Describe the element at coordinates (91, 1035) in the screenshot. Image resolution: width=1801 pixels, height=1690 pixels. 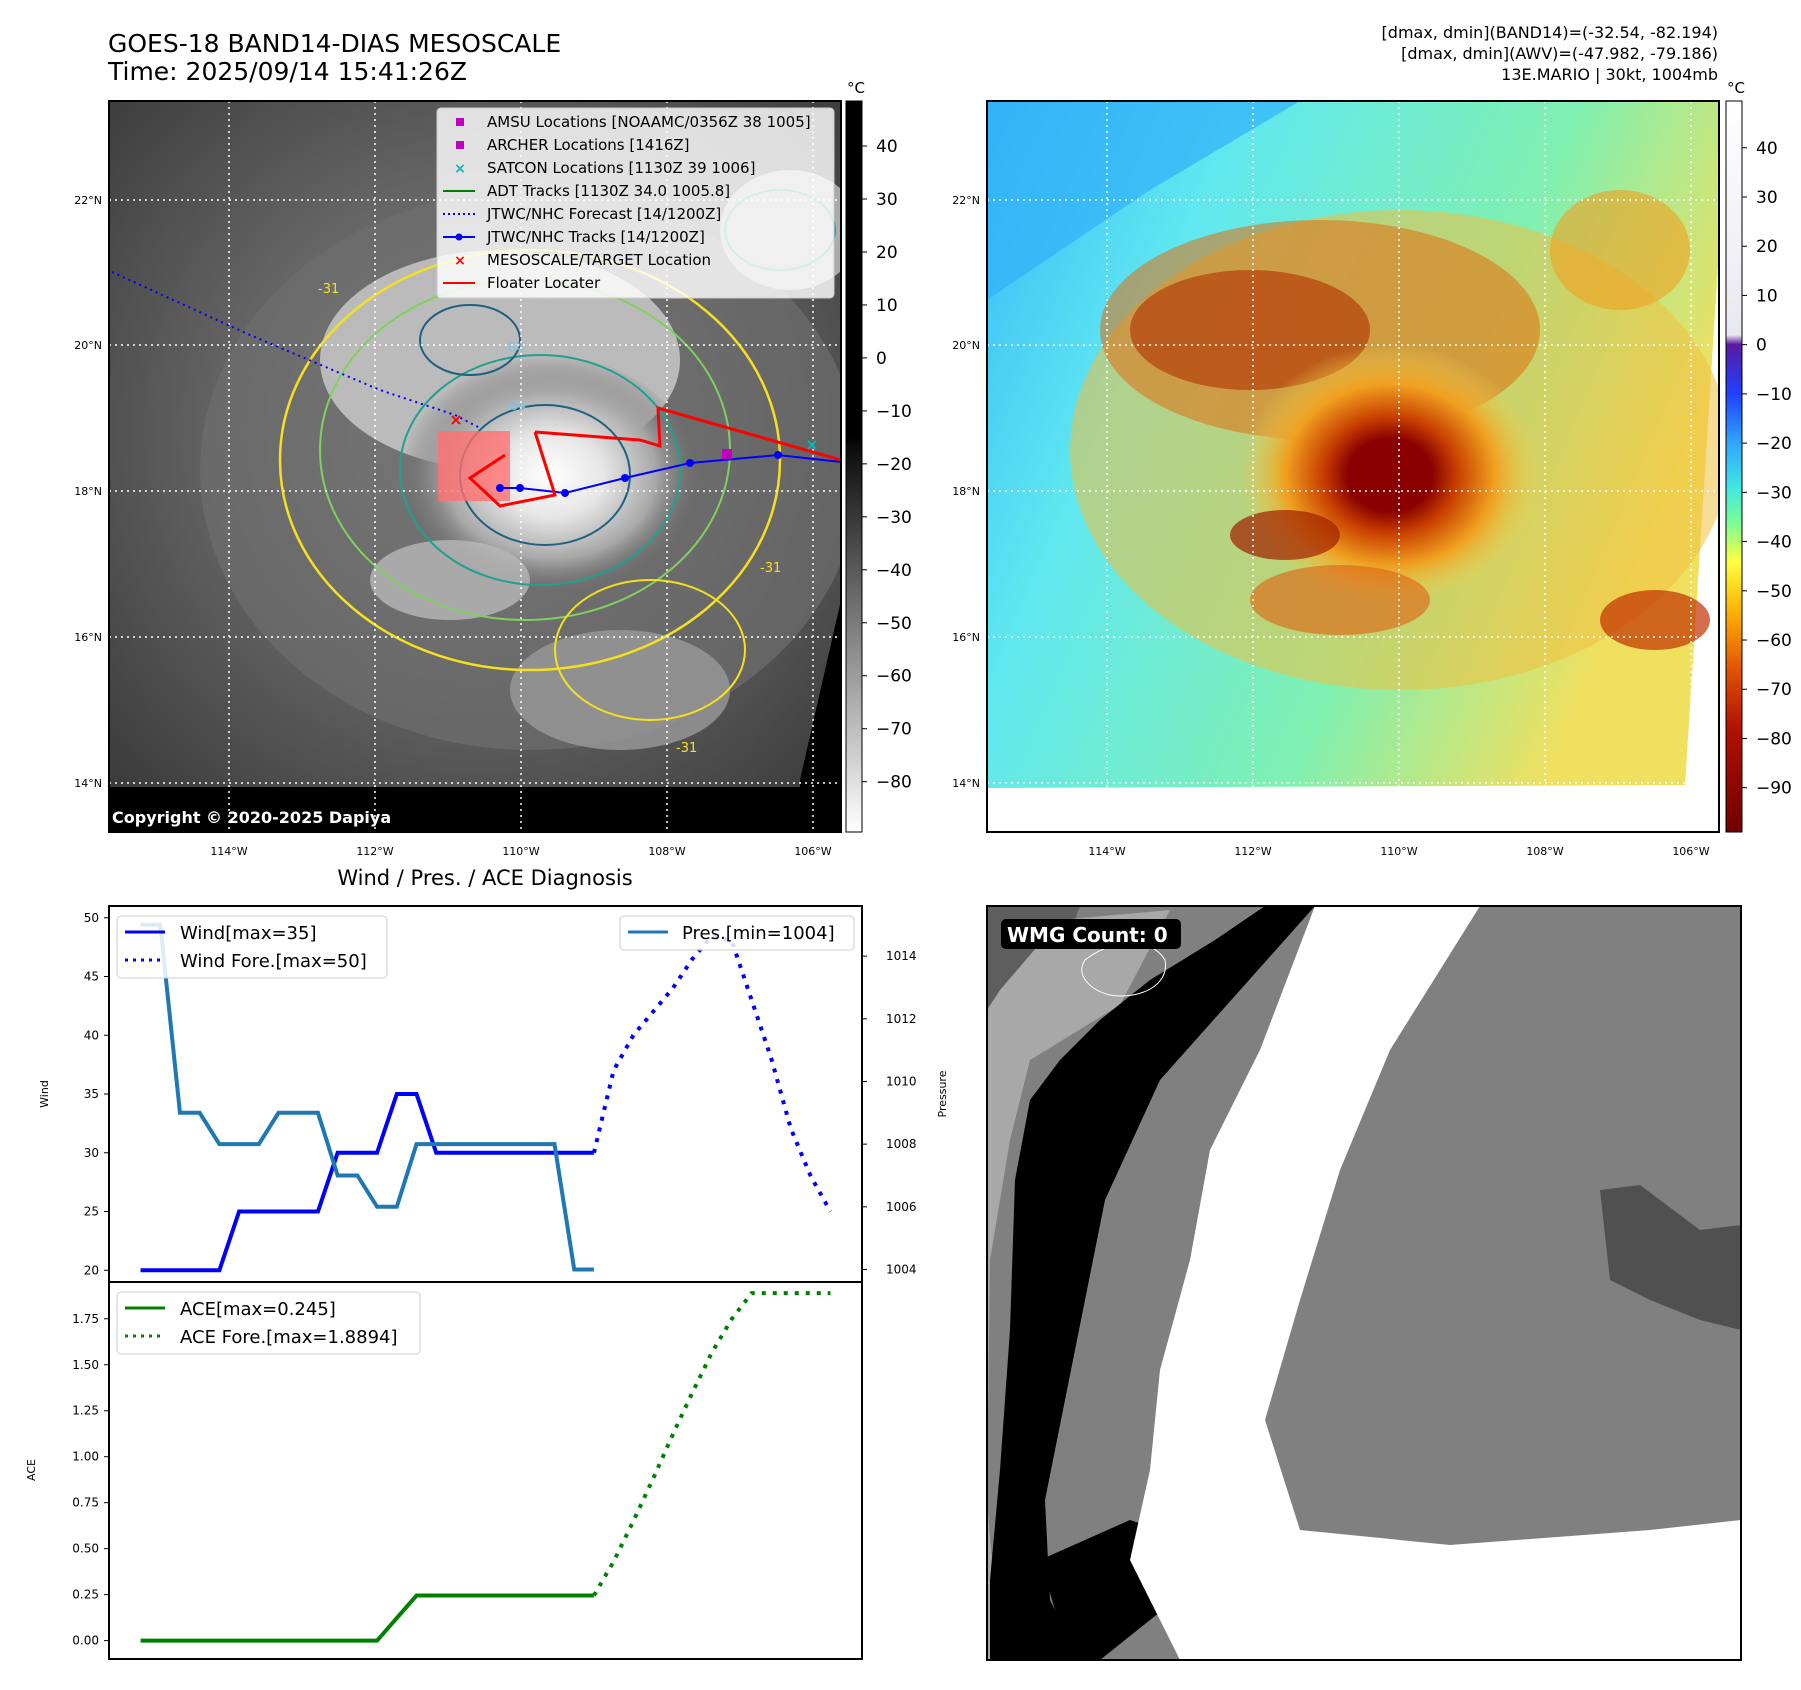
I see `wind-tick-label: 40` at that location.